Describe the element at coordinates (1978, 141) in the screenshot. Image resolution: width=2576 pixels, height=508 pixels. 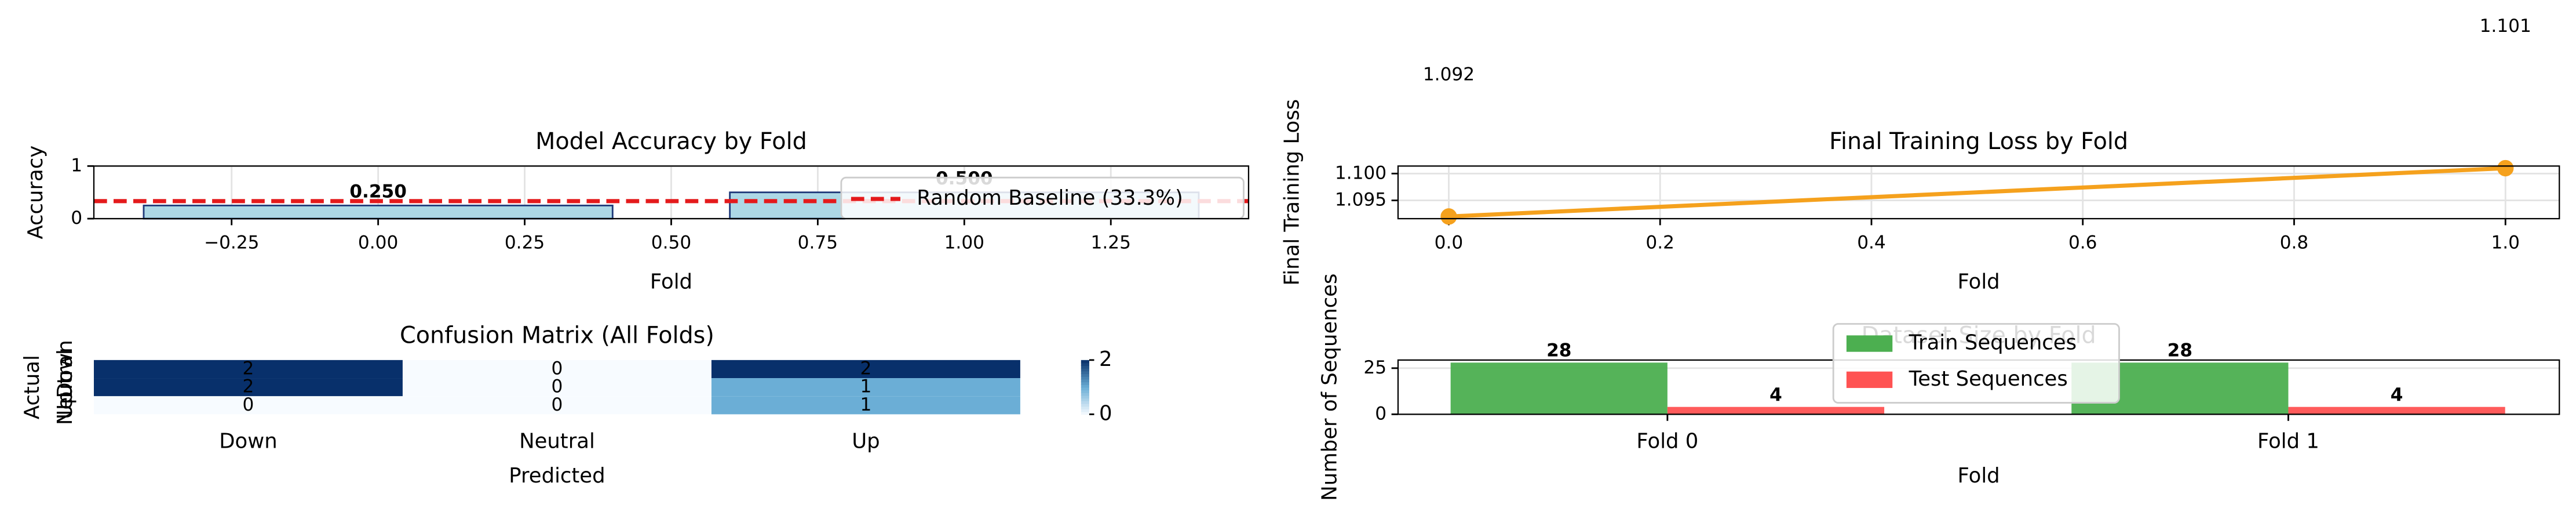
I see `chart-title: Final Training Loss by Fold` at that location.